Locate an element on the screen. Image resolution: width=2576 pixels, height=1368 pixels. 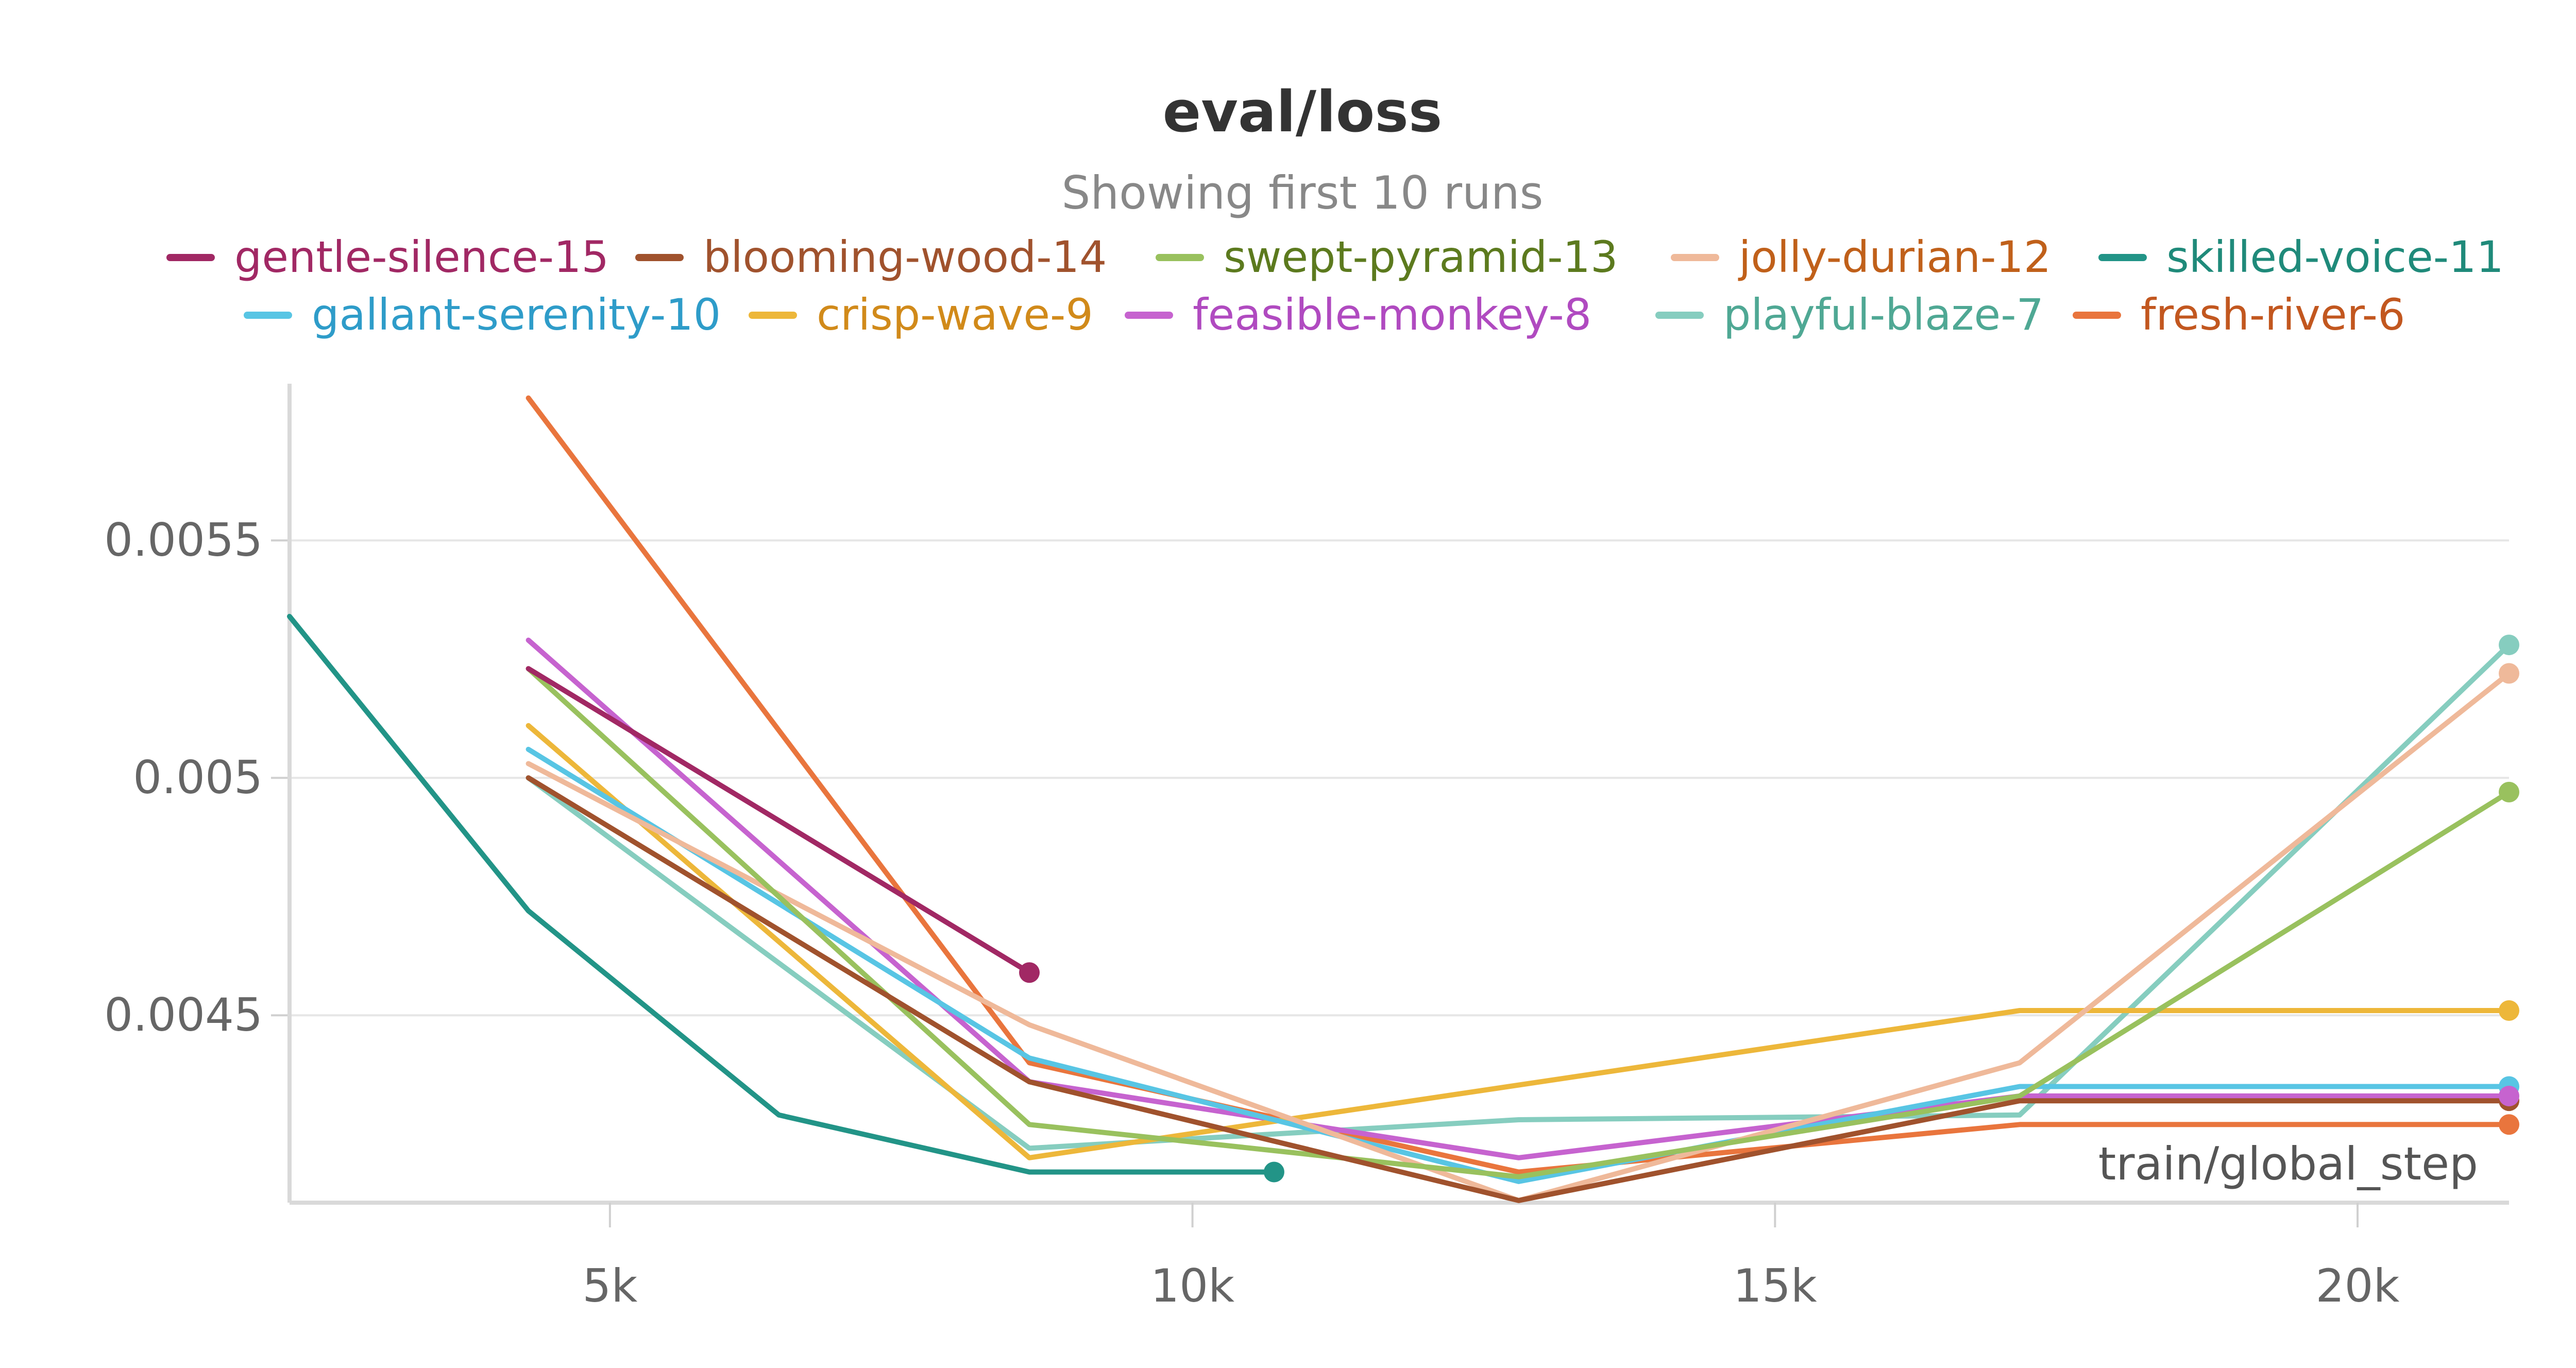
legend-label-crisp-wave-9: crisp-wave-9 is located at coordinates (955, 314).